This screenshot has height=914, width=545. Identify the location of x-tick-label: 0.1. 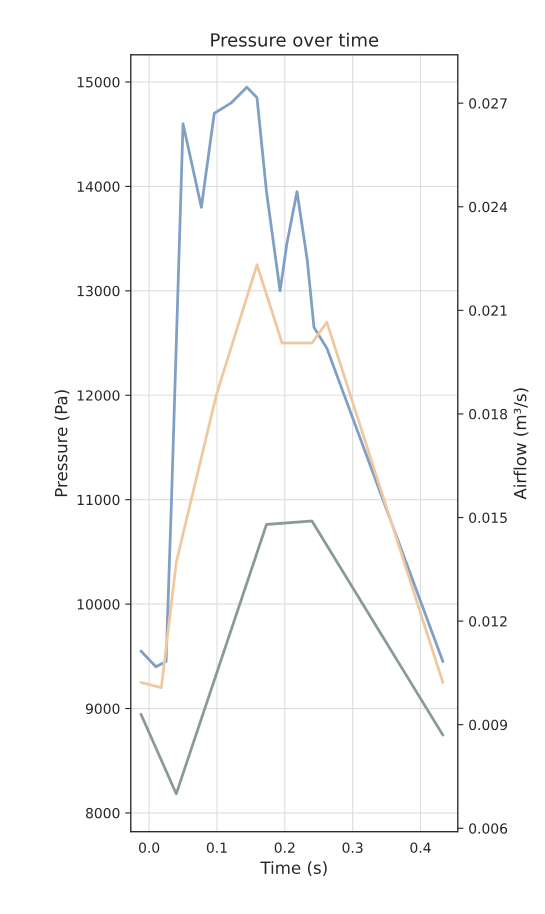
(216, 847).